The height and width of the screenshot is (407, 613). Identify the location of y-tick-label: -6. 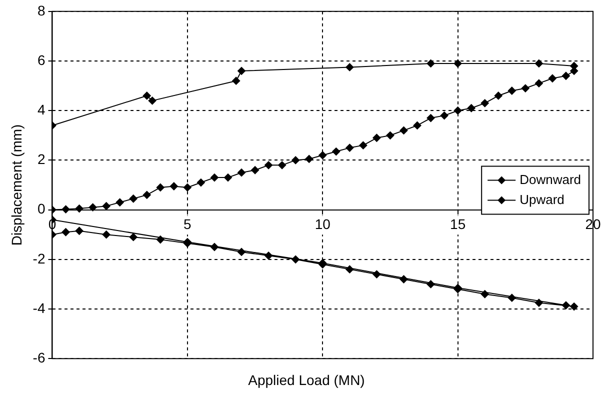
(39, 357).